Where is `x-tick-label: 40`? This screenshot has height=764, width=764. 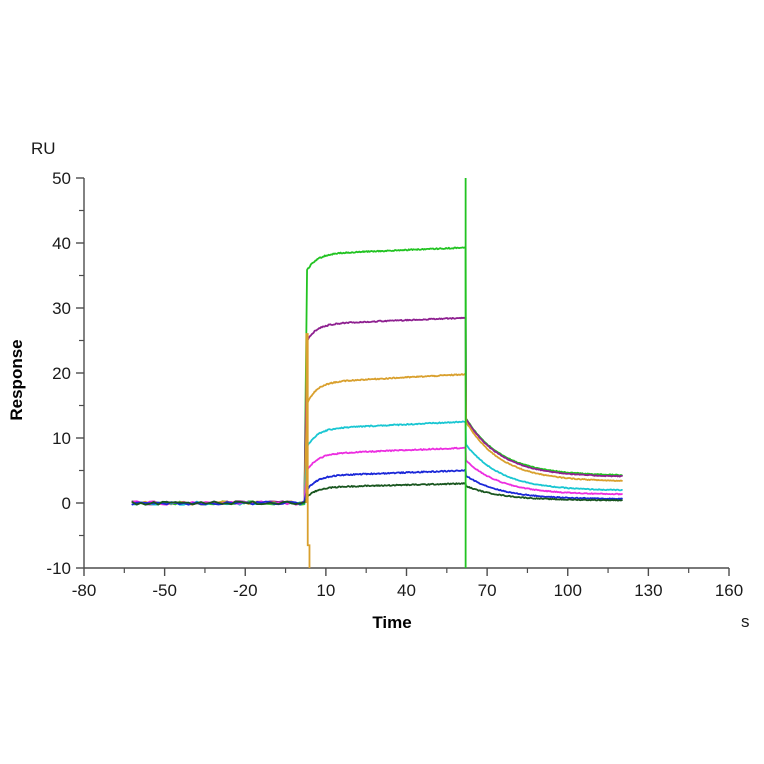 x-tick-label: 40 is located at coordinates (406, 590).